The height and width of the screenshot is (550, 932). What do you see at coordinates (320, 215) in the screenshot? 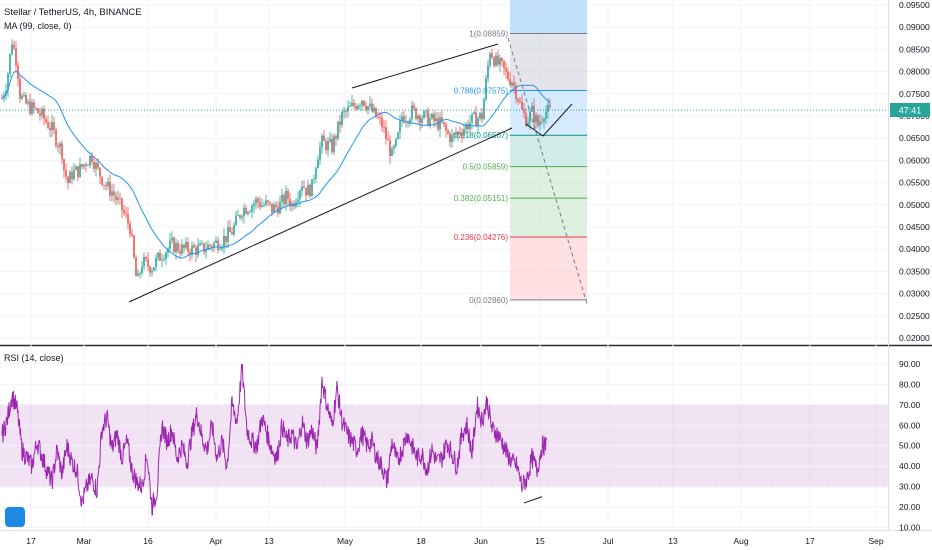
I see `support-trendline` at bounding box center [320, 215].